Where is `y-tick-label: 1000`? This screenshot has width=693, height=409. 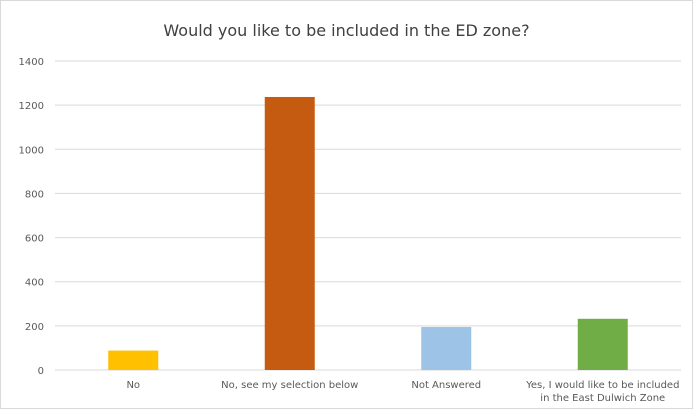 y-tick-label: 1000 is located at coordinates (31, 150).